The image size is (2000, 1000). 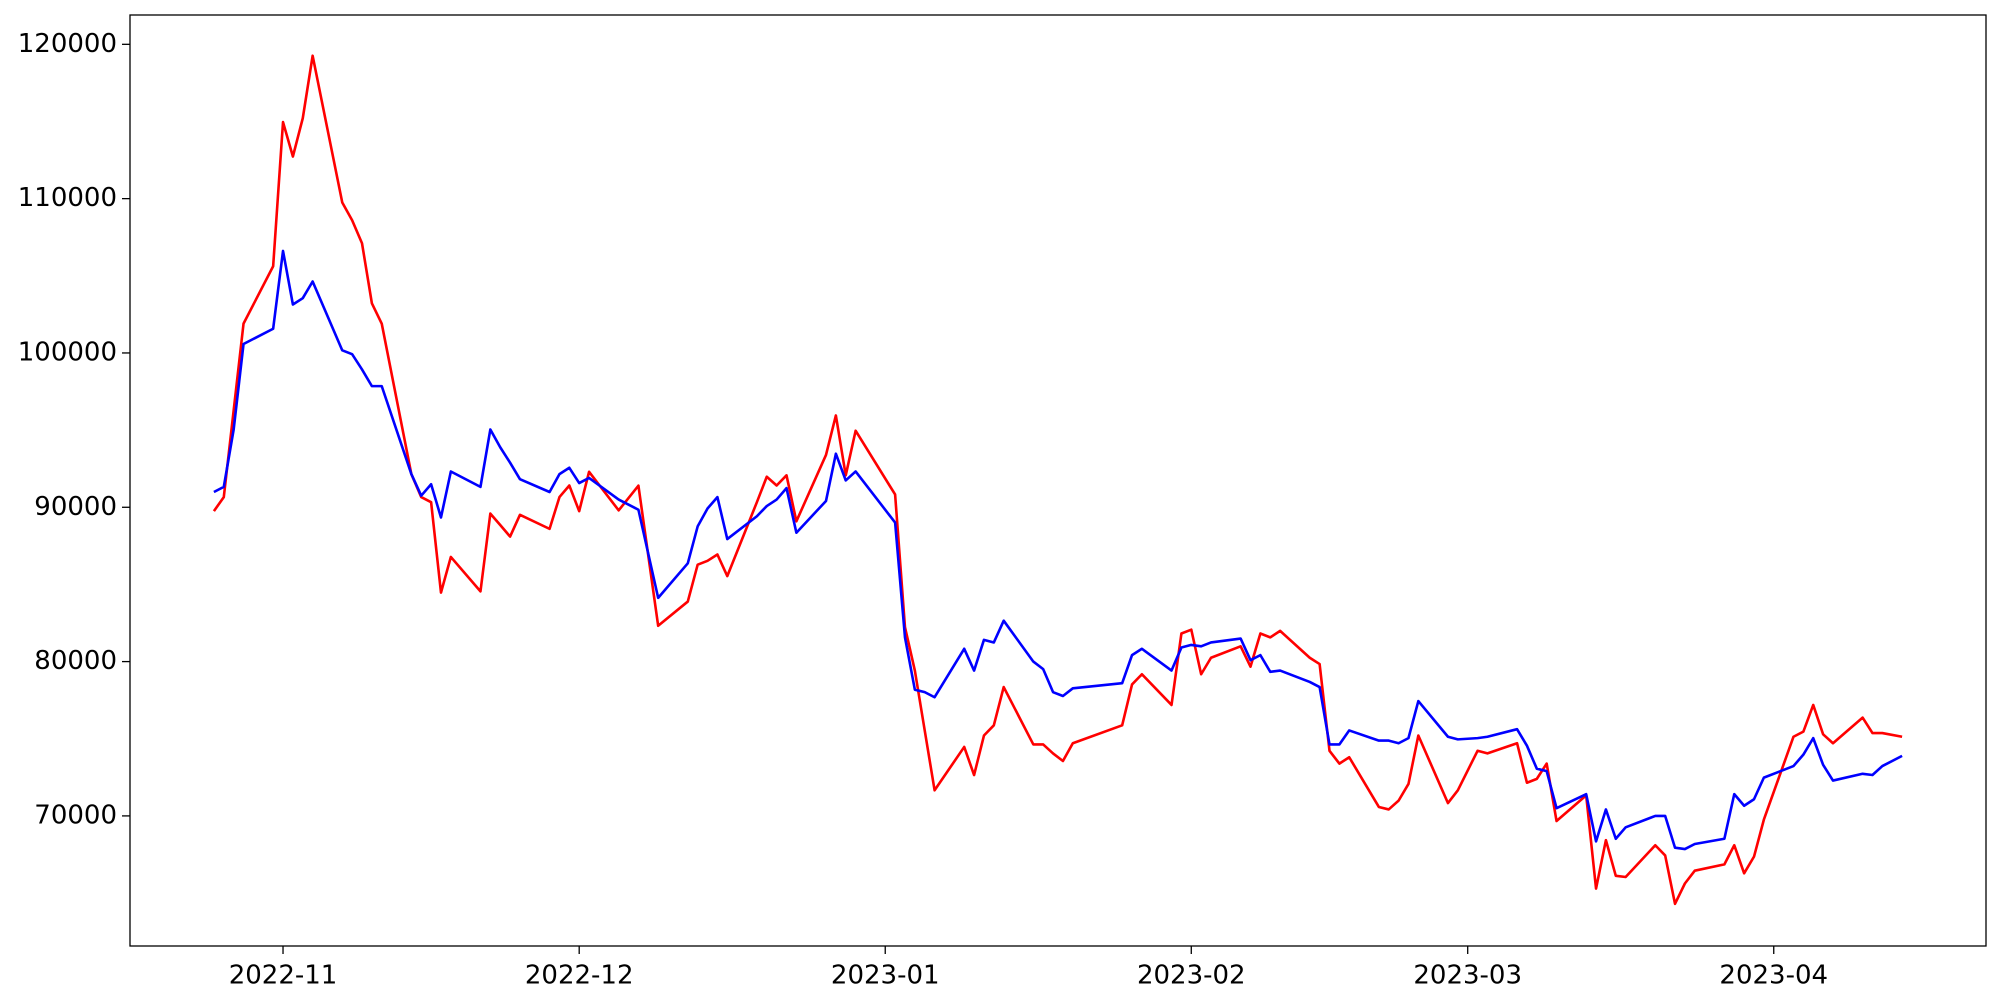 What do you see at coordinates (885, 976) in the screenshot?
I see `x-tick-label: 2023-01` at bounding box center [885, 976].